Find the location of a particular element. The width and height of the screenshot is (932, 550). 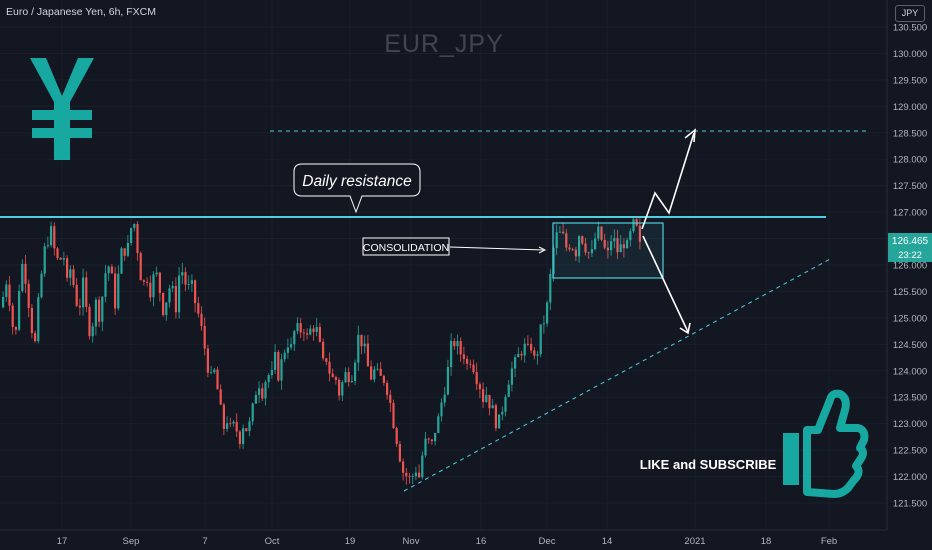

time-axis: 17 Sep 7 Oct 19 Nov 16 Dec 14 2021 18 Feb is located at coordinates (443, 539).